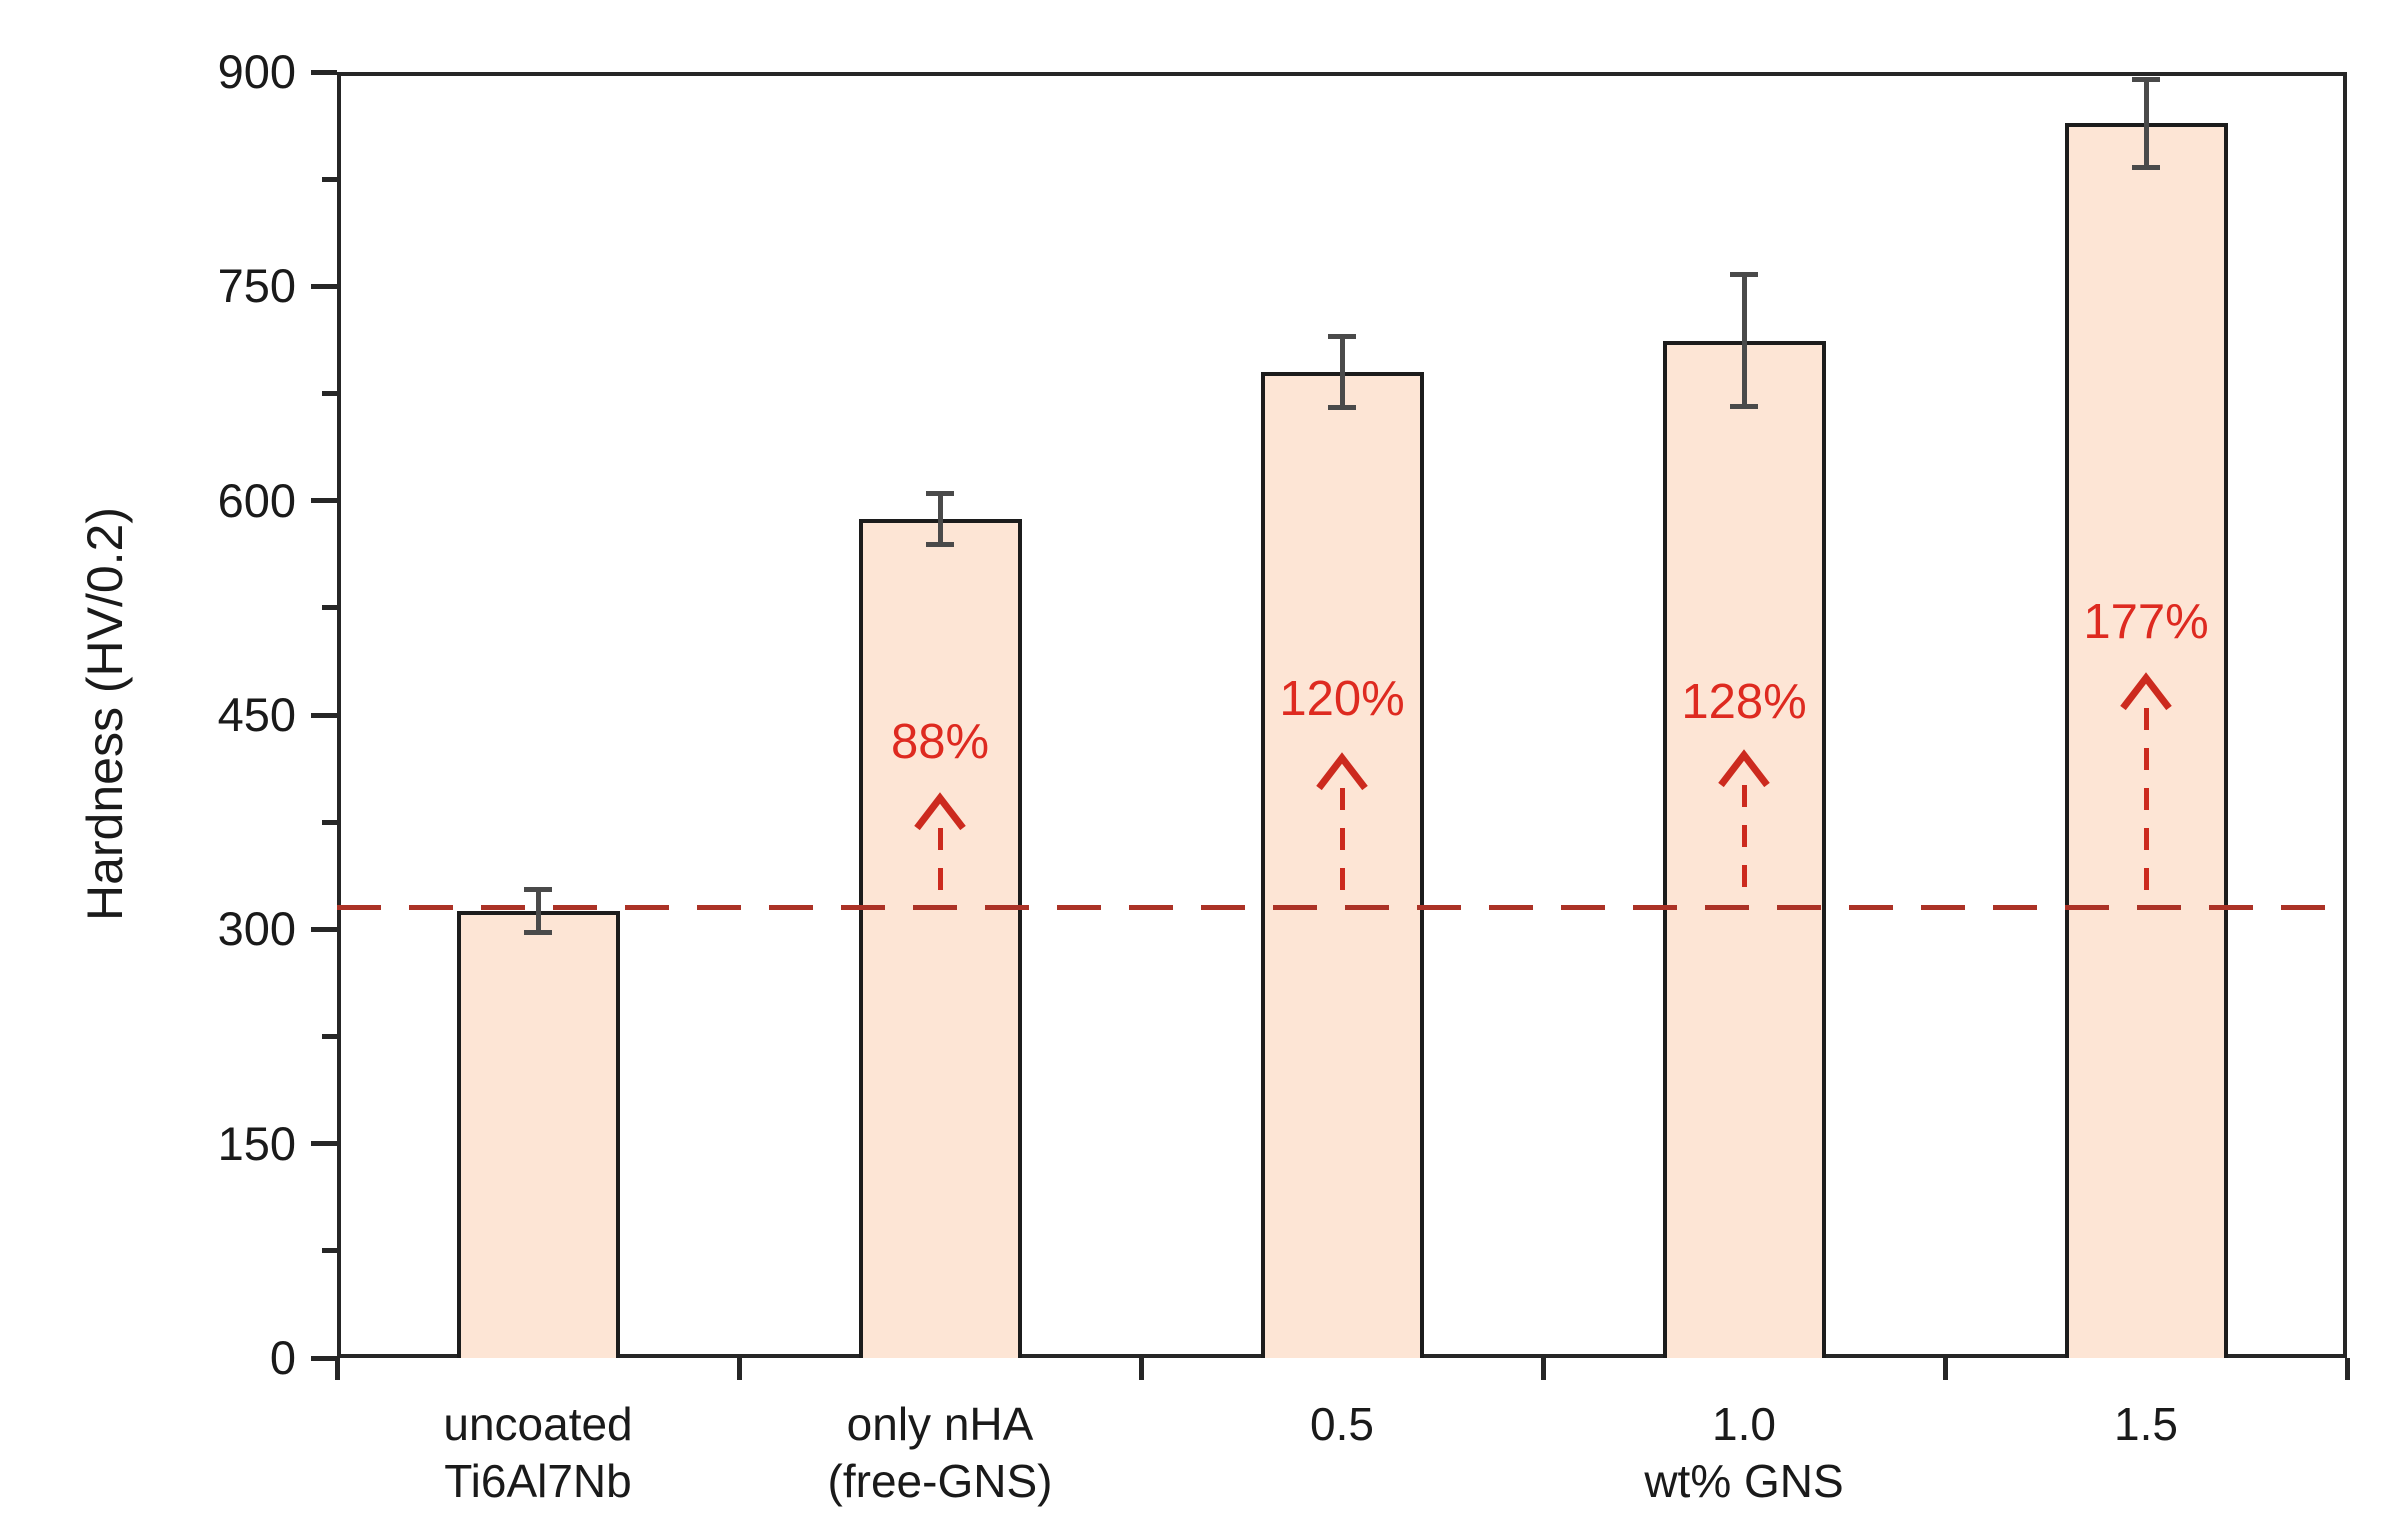 The image size is (2393, 1535). I want to click on percent-increase-label: 128%, so click(1744, 702).